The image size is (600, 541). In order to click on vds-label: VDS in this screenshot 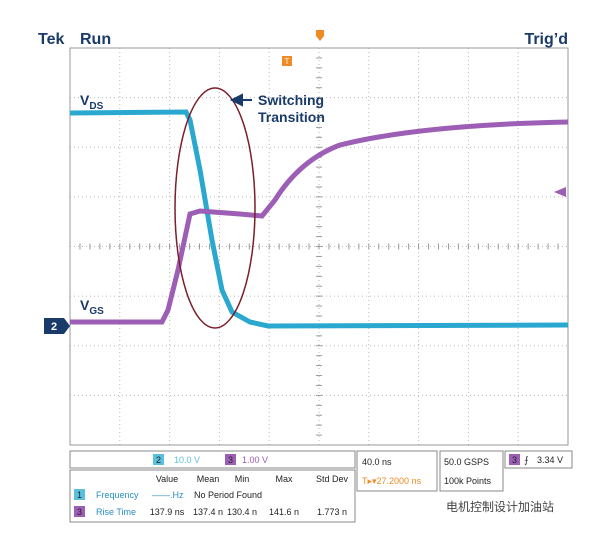, I will do `click(92, 102)`.